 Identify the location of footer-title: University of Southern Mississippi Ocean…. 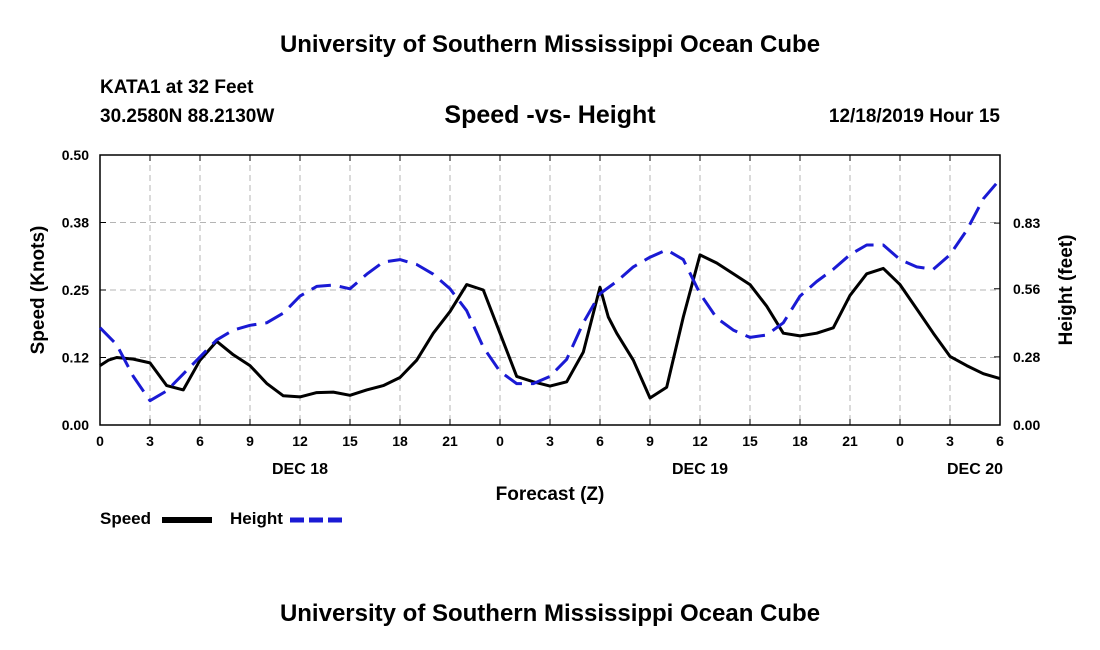
(550, 613).